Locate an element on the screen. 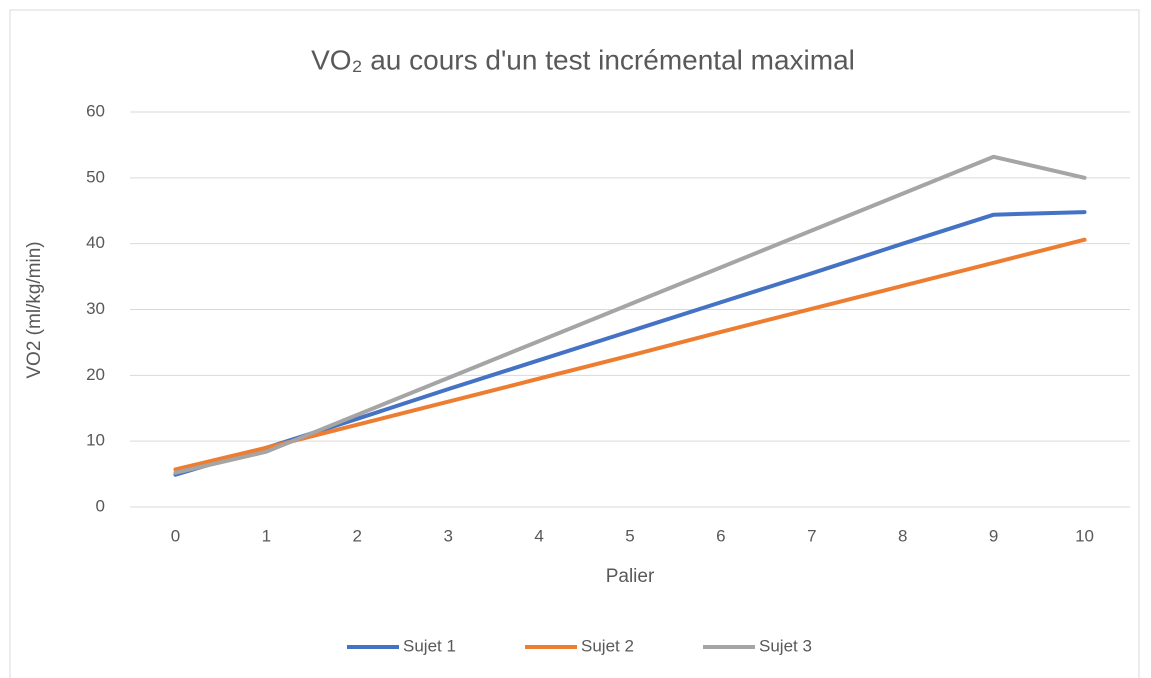 The height and width of the screenshot is (678, 1151). y-tick-label: 60 is located at coordinates (95, 110).